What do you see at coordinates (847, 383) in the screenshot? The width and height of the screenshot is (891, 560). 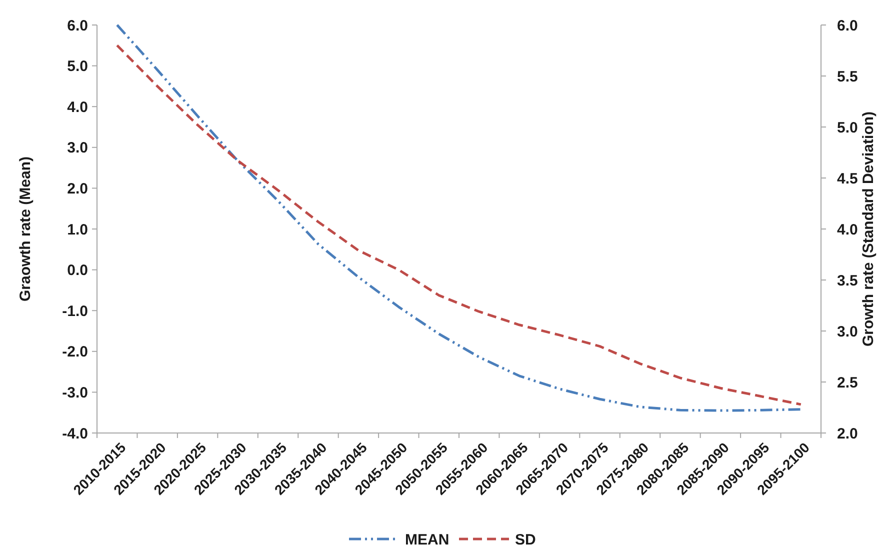 I see `y2-tick-label: 2.5` at bounding box center [847, 383].